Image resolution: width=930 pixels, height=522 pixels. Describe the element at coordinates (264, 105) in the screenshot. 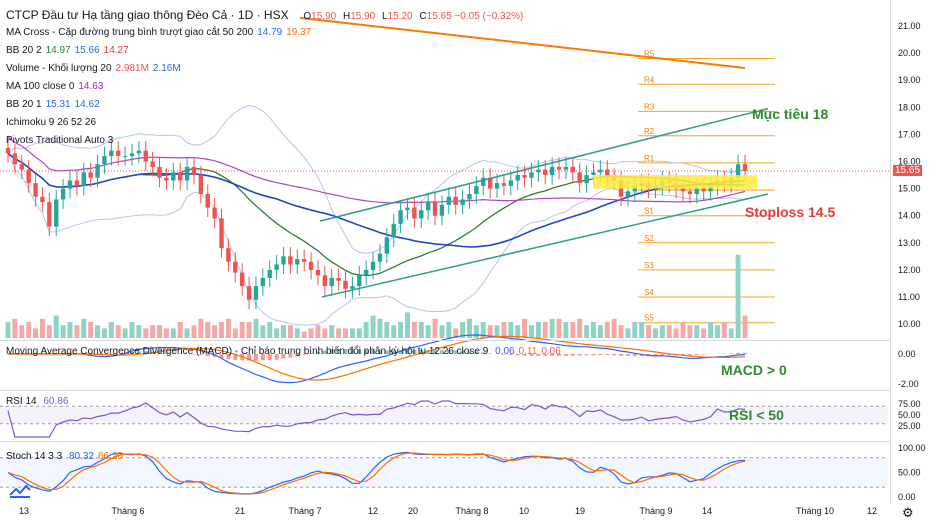

I see `legend-row: BB 20 1 15.31 14.62` at that location.